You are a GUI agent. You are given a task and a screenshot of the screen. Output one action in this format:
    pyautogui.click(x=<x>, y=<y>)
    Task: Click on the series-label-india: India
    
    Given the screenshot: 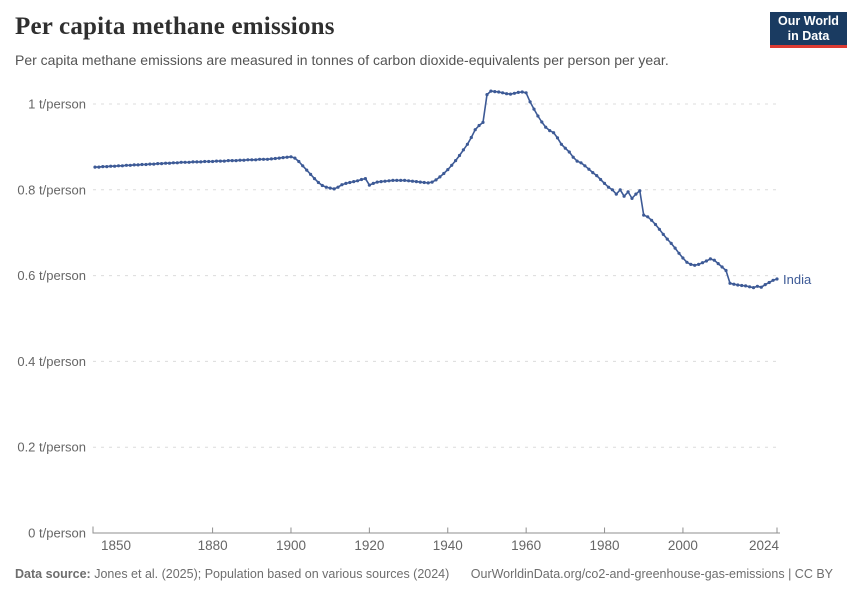 What is the action you would take?
    pyautogui.click(x=797, y=280)
    